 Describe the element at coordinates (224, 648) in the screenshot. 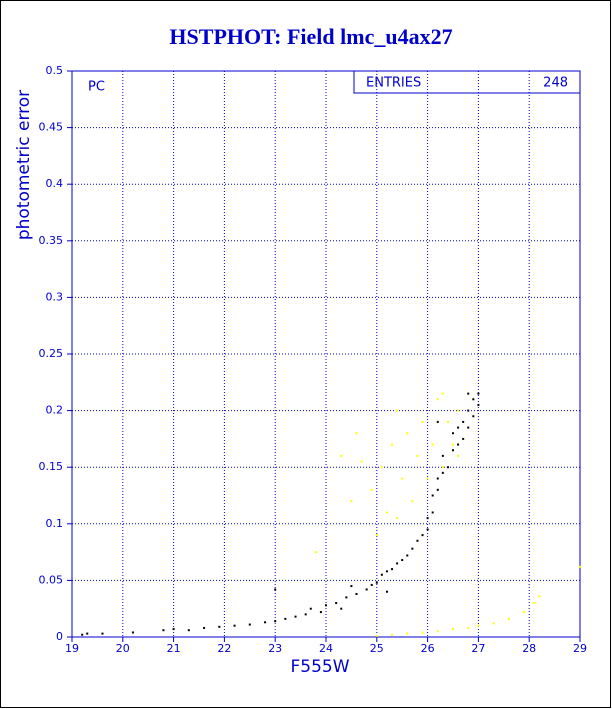

I see `x-tick-label: 22` at that location.